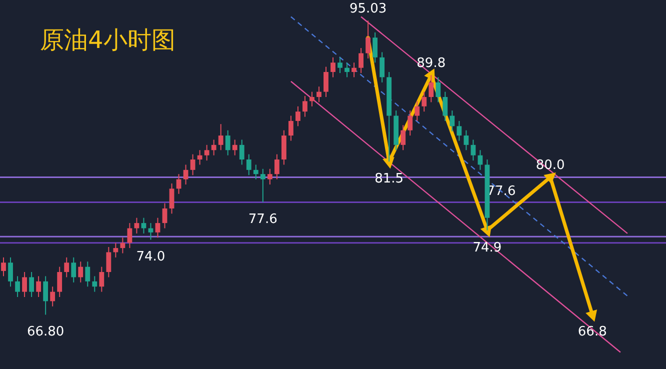  I want to click on annotation: 77.6, so click(263, 220).